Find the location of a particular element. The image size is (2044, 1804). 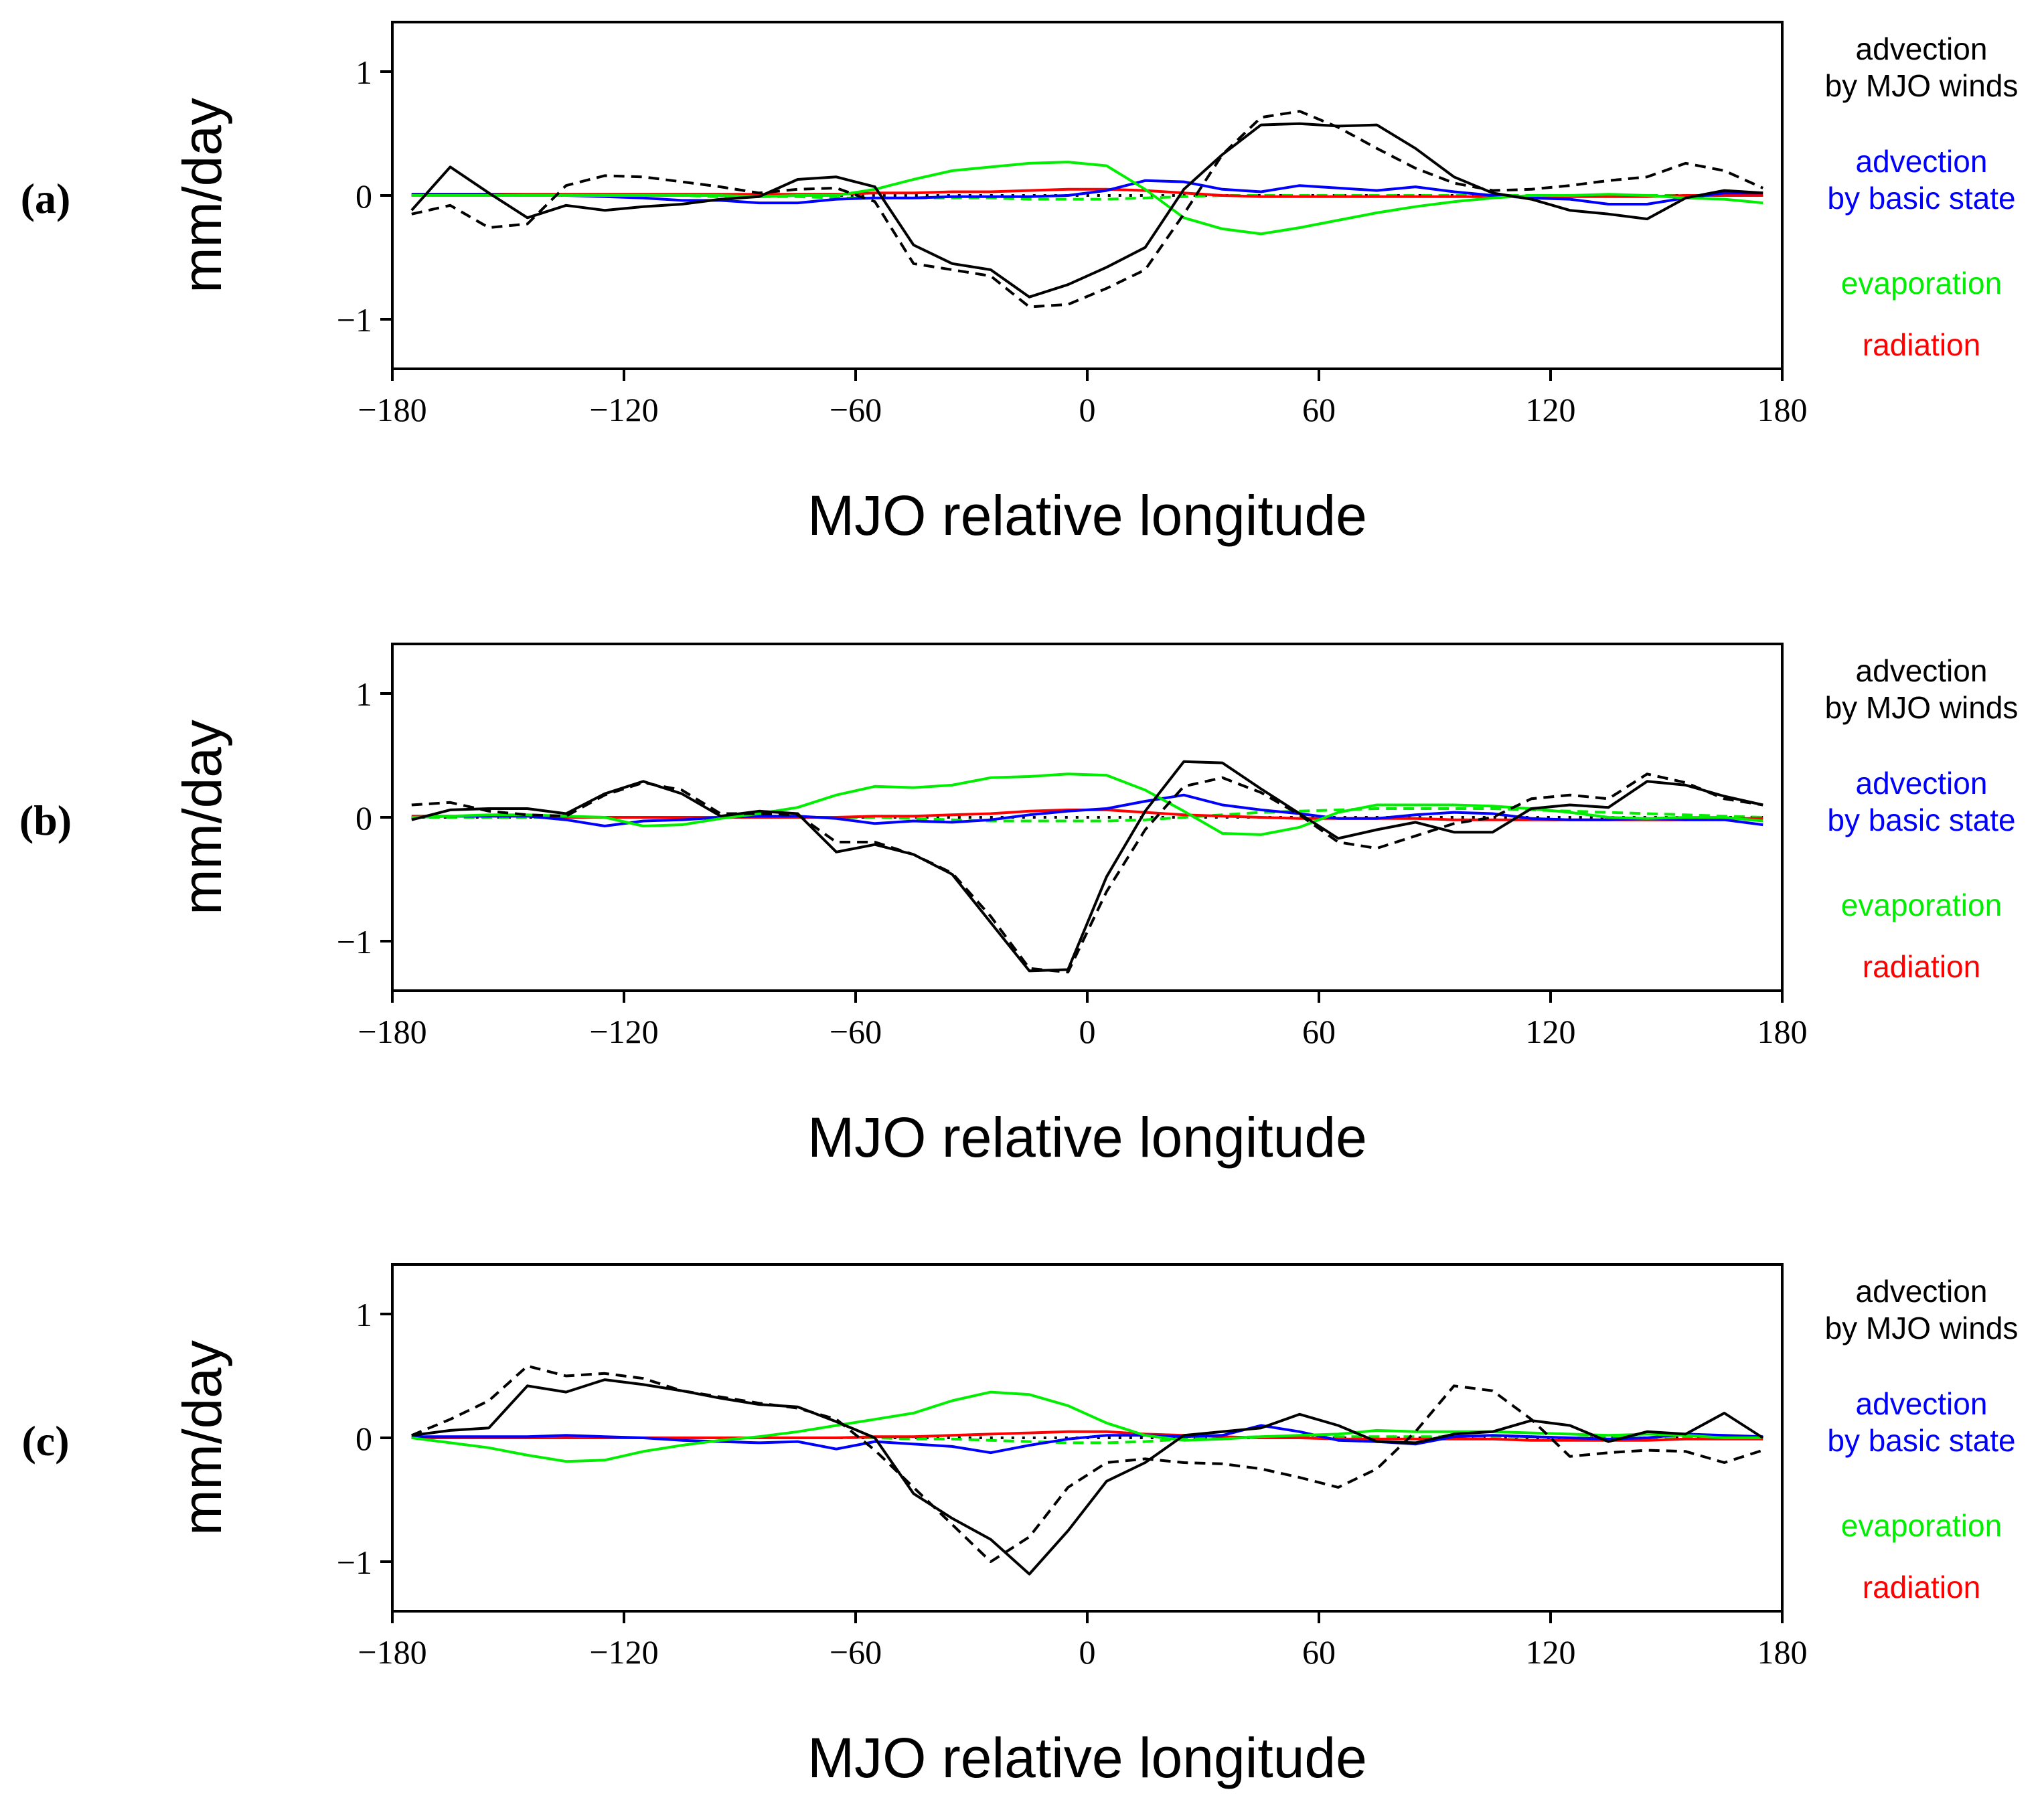

panel-label: (a) is located at coordinates (46, 199).